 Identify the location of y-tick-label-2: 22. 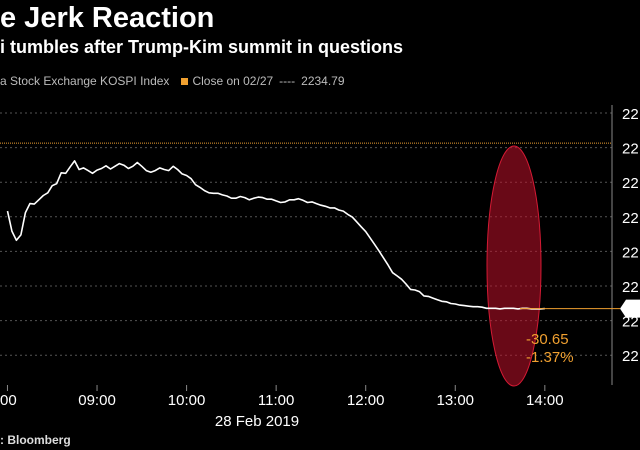
(630, 183).